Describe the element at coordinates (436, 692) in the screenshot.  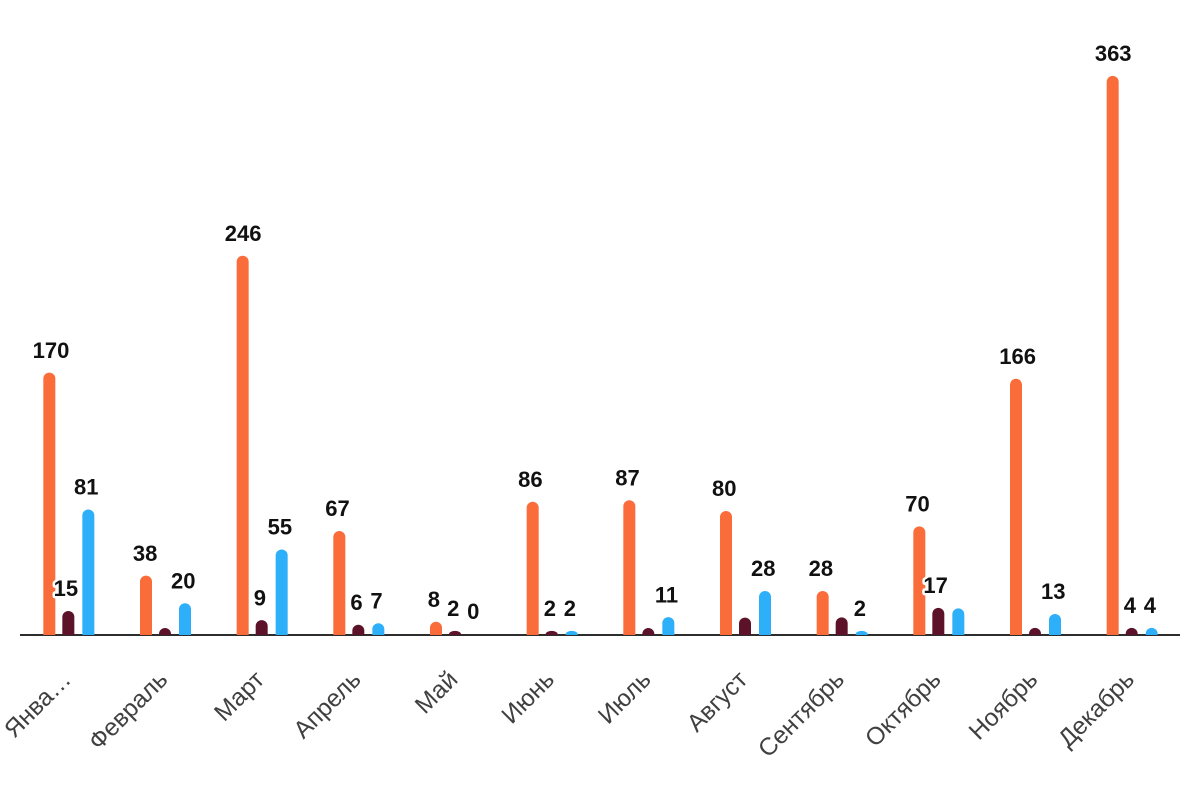
I see `svg-text: Май` at that location.